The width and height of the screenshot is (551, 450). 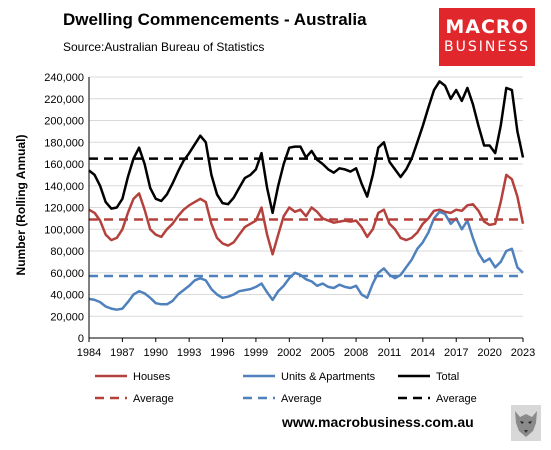 I want to click on y-axis-label: Number (Rolling Annual), so click(x=21, y=205).